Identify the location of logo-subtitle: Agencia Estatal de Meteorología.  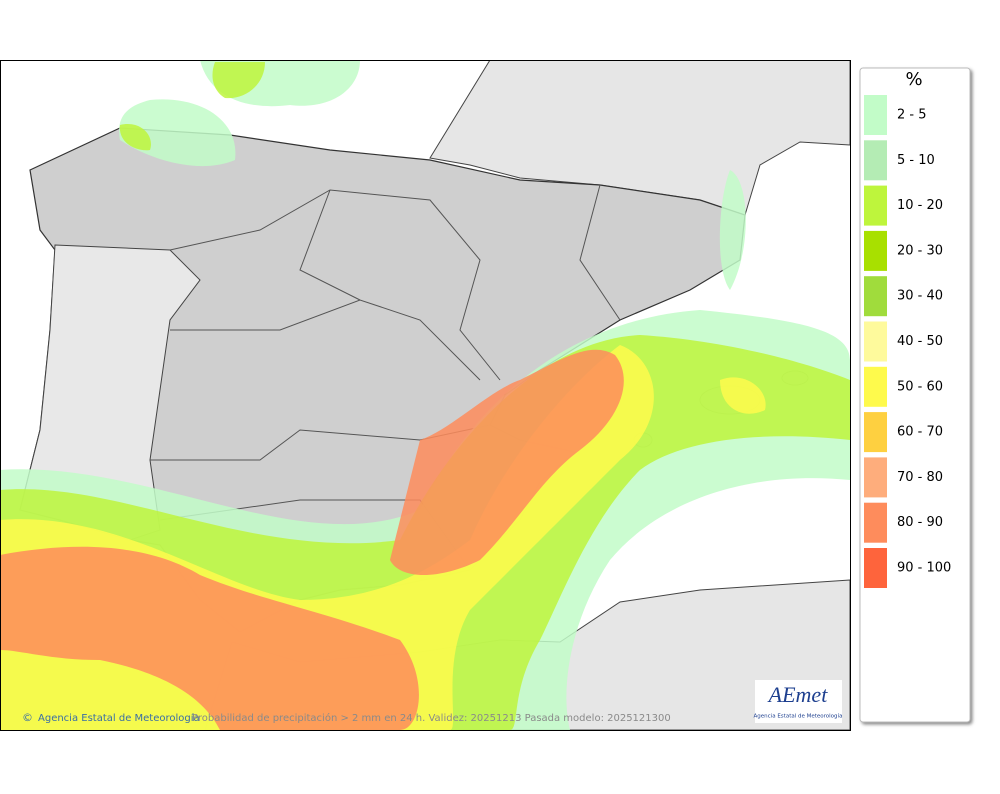
(798, 716).